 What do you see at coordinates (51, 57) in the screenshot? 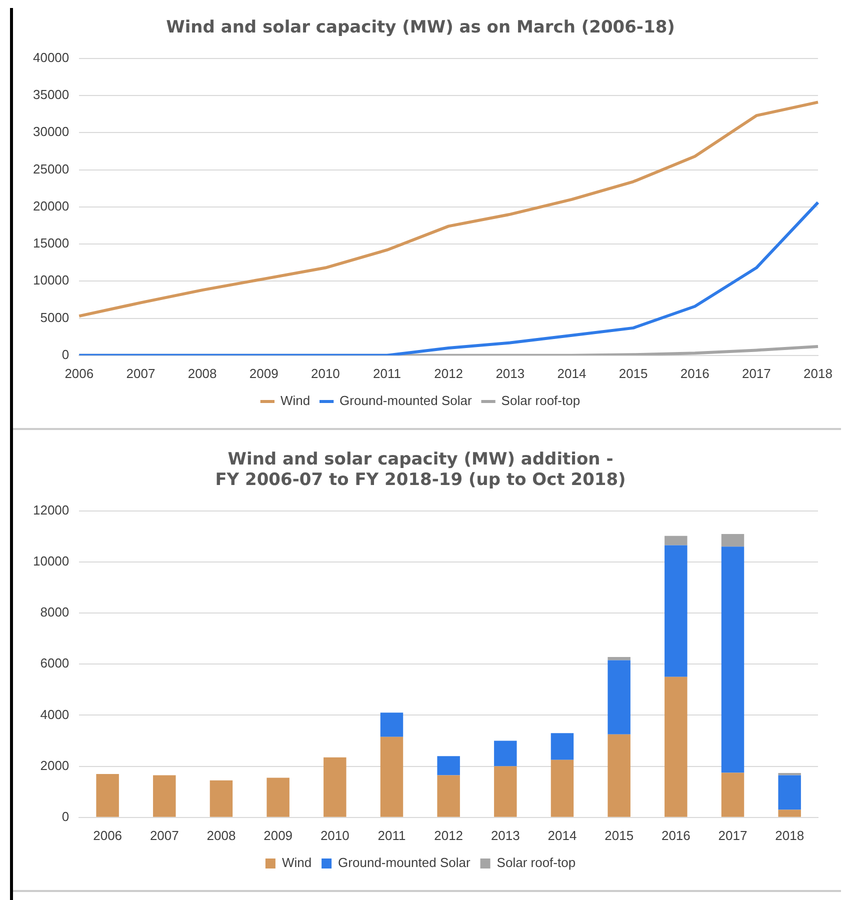
I see `y-tick-label: 40000` at bounding box center [51, 57].